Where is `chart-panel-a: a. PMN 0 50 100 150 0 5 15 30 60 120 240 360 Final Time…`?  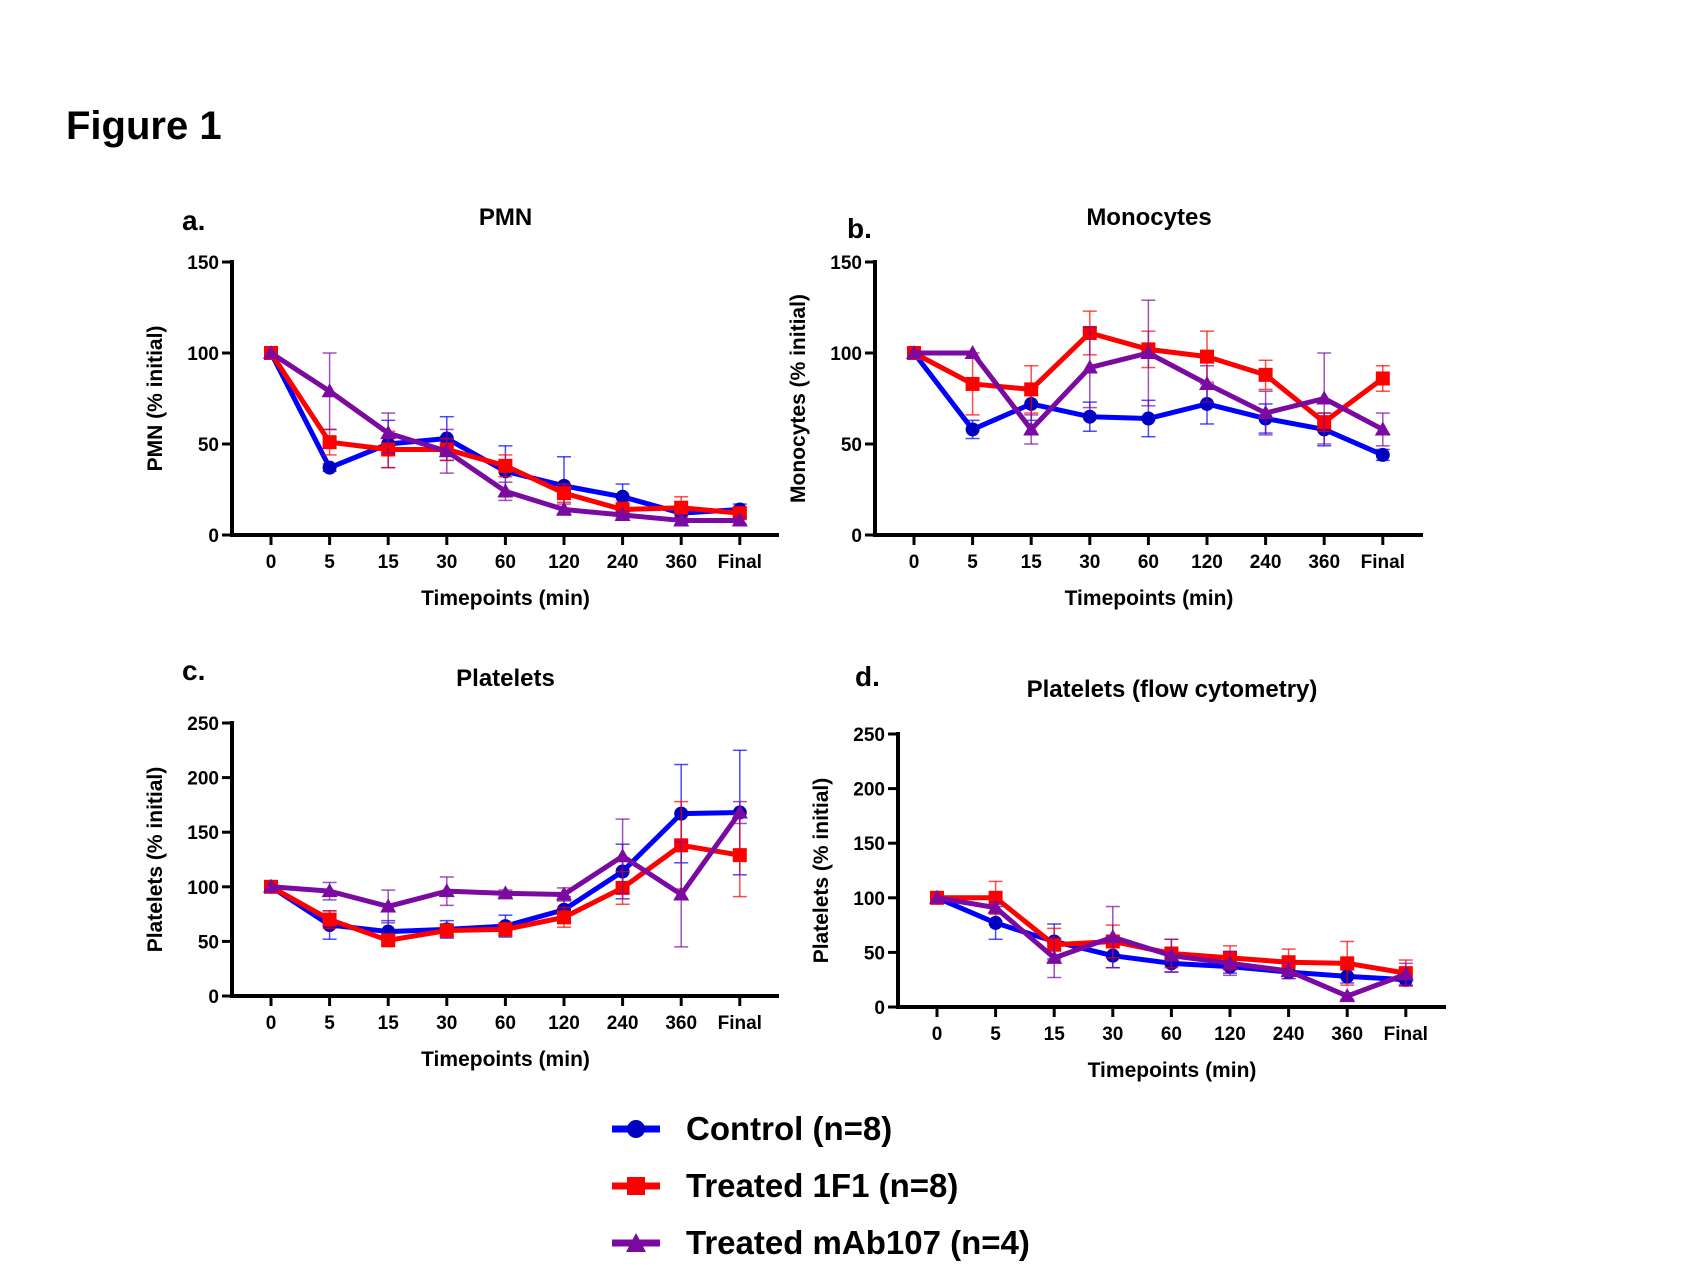 chart-panel-a: a. PMN 0 50 100 150 0 5 15 30 60 120 240 360 Final Time… is located at coordinates (461, 407).